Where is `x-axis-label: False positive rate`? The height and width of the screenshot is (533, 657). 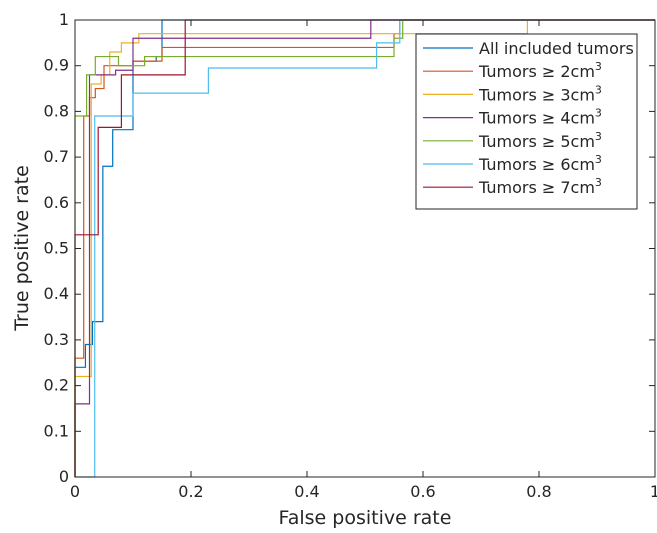
x-axis-label: False positive rate is located at coordinates (365, 518).